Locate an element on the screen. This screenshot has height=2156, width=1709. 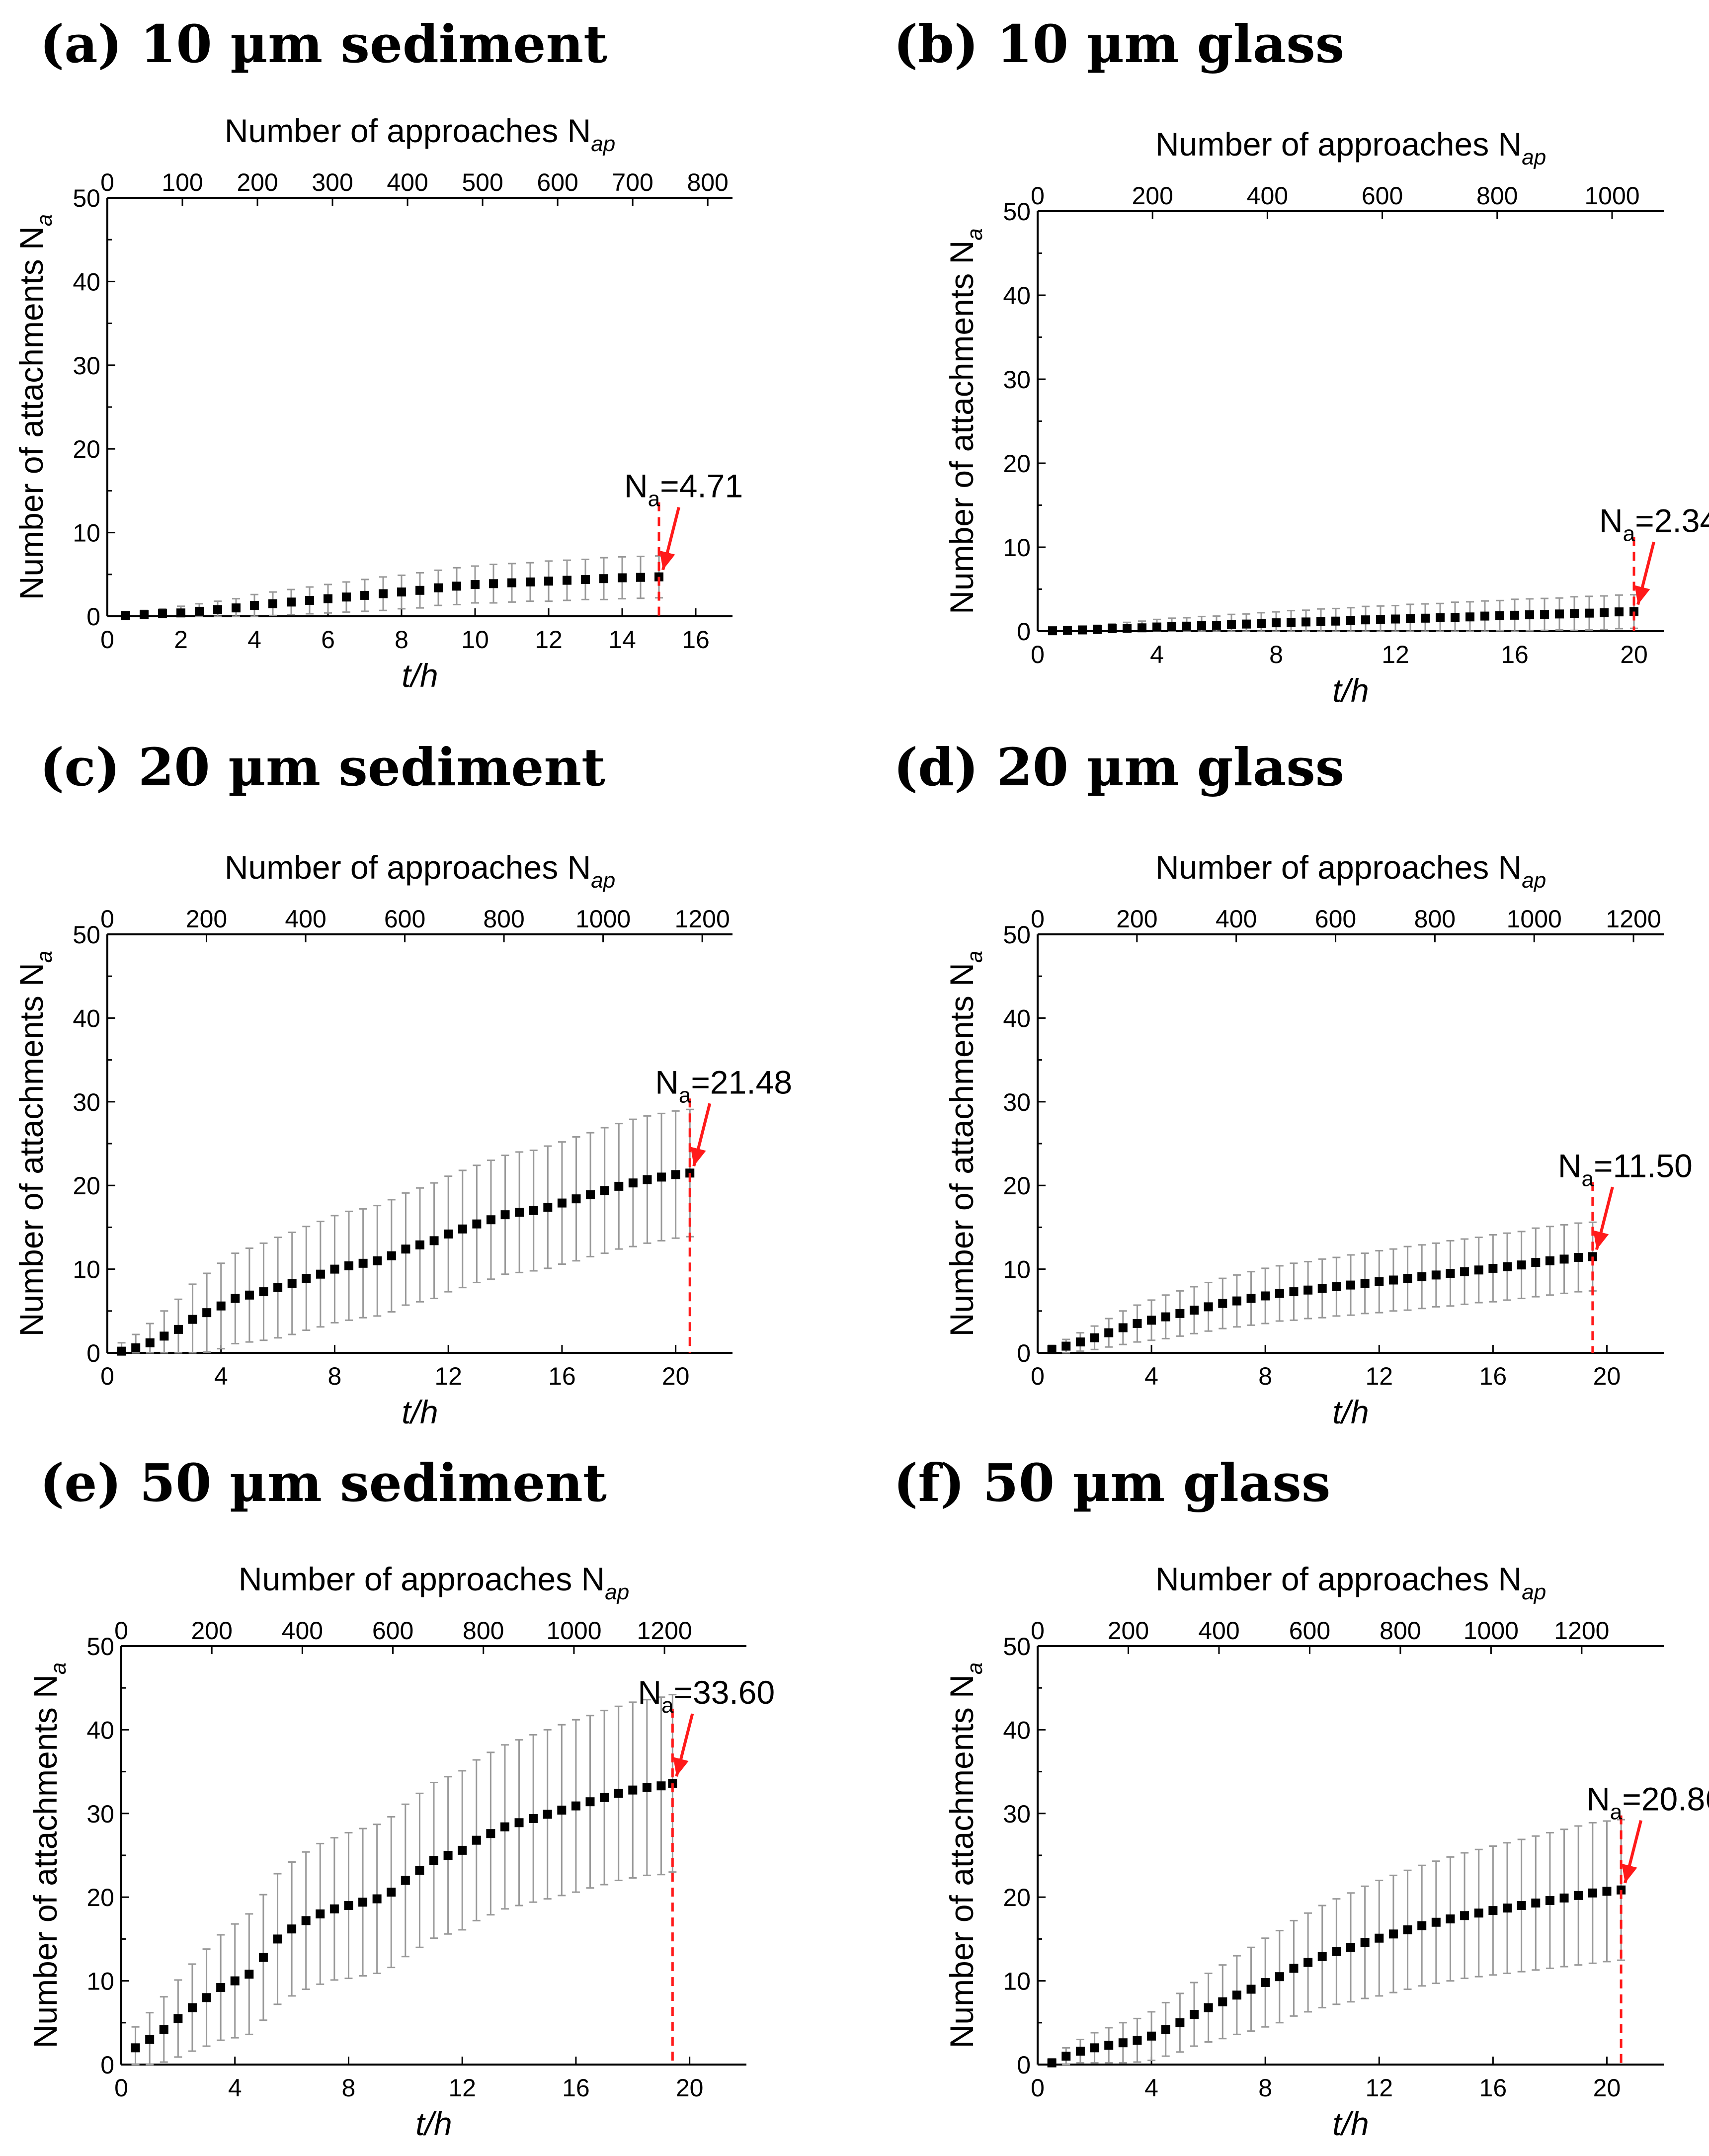
annotation-label: Na=20.86 is located at coordinates (1648, 1803).